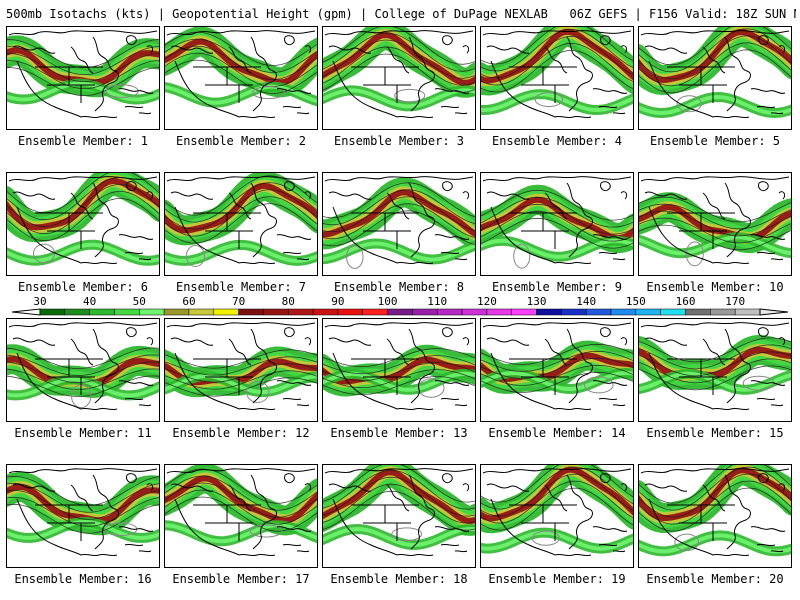 This screenshot has height=600, width=800. Describe the element at coordinates (774, 312) in the screenshot. I see `colorbar-right-arrow` at that location.